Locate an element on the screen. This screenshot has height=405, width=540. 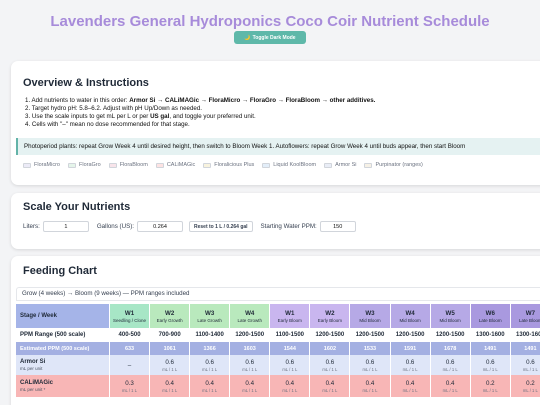
legend-label: CALiMAGic is located at coordinates (181, 165).